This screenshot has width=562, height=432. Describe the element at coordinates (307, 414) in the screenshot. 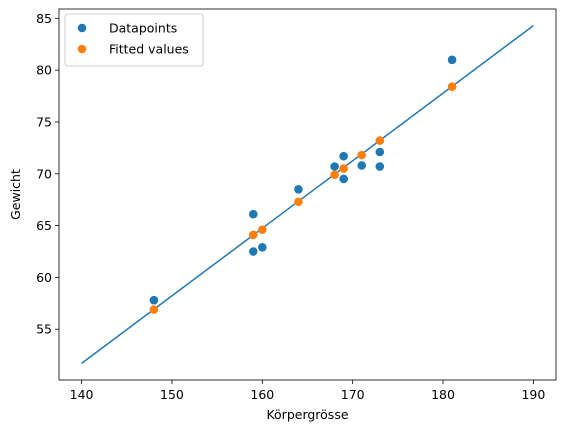

I see `x-axis-label: Körpergrösse` at that location.